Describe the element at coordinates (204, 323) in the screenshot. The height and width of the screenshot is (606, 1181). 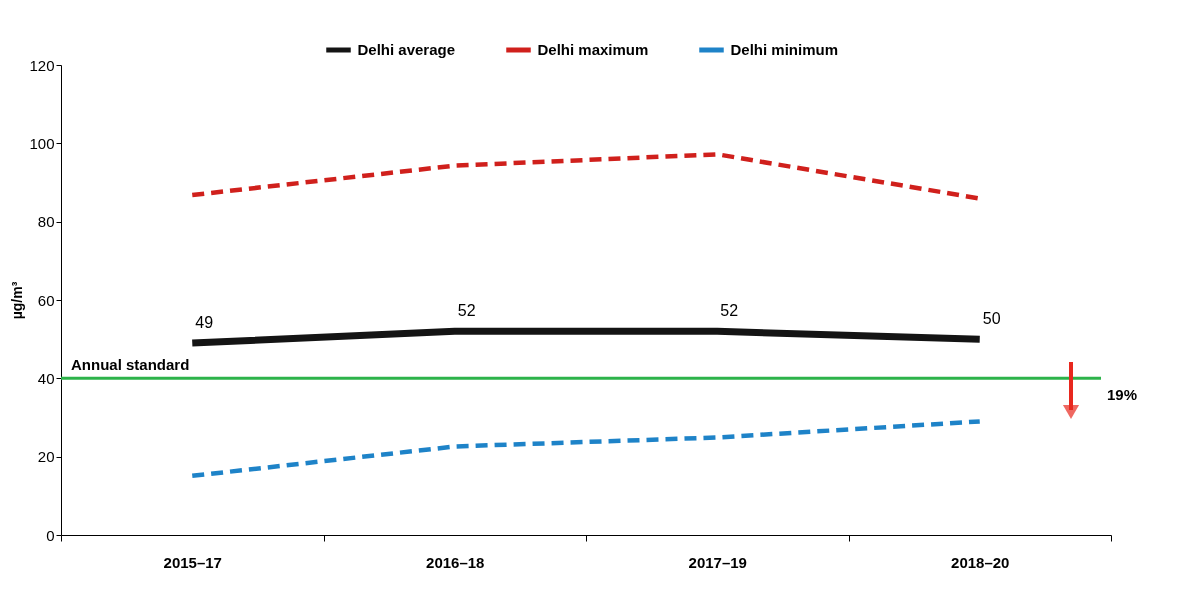
I see `data-label: 49` at that location.